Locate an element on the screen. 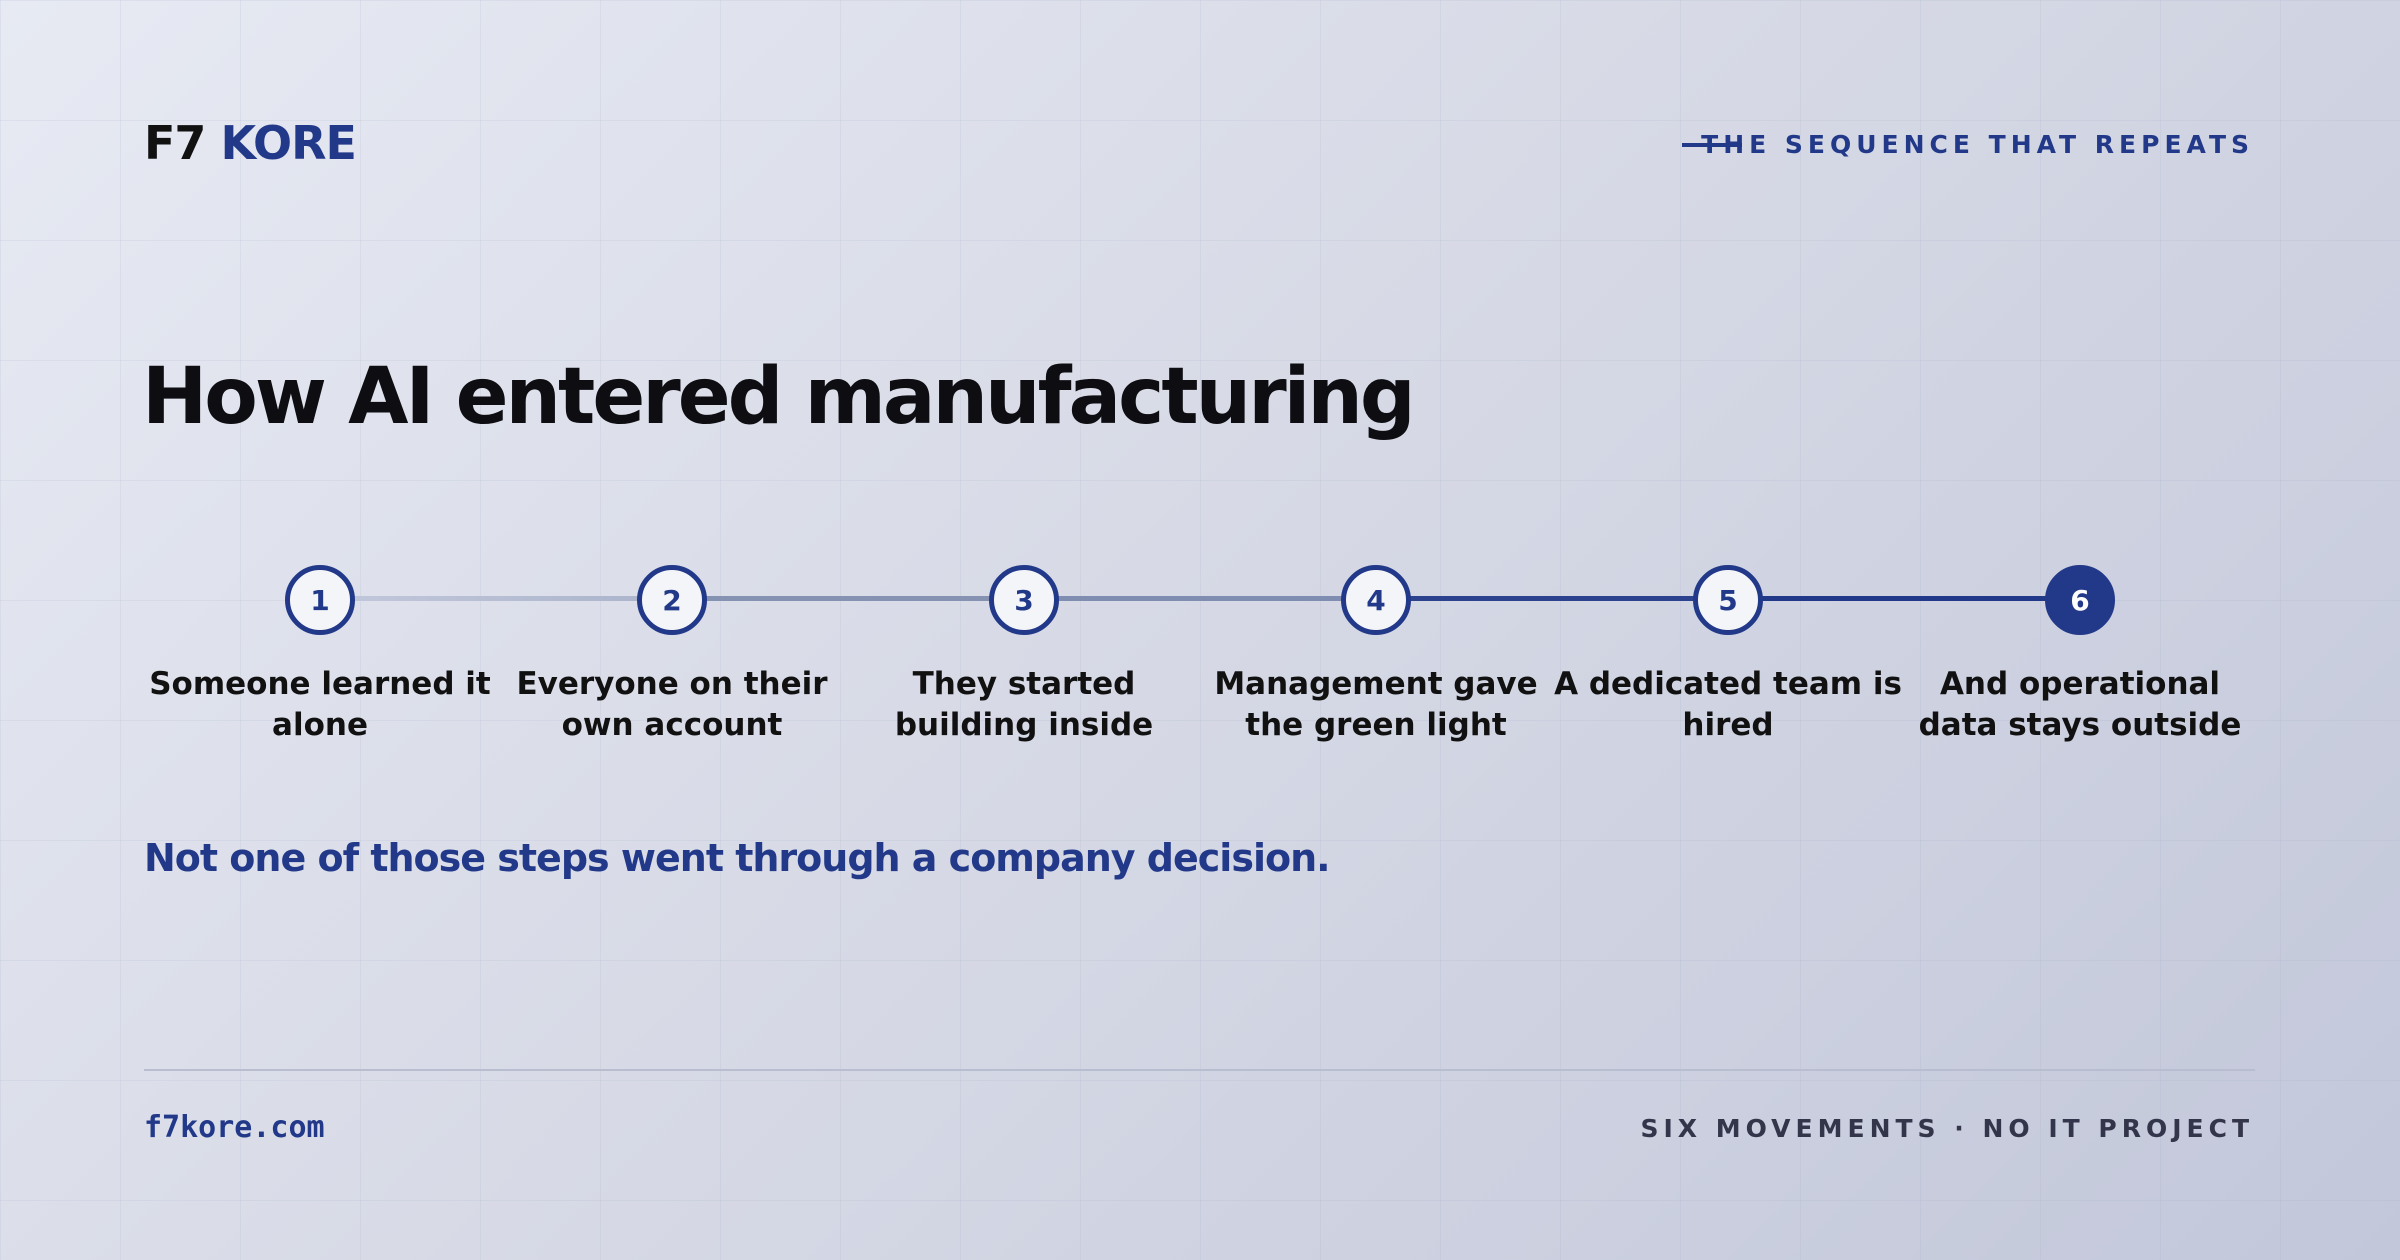 Image resolution: width=2400 pixels, height=1260 pixels. step-number: 6 is located at coordinates (2080, 600).